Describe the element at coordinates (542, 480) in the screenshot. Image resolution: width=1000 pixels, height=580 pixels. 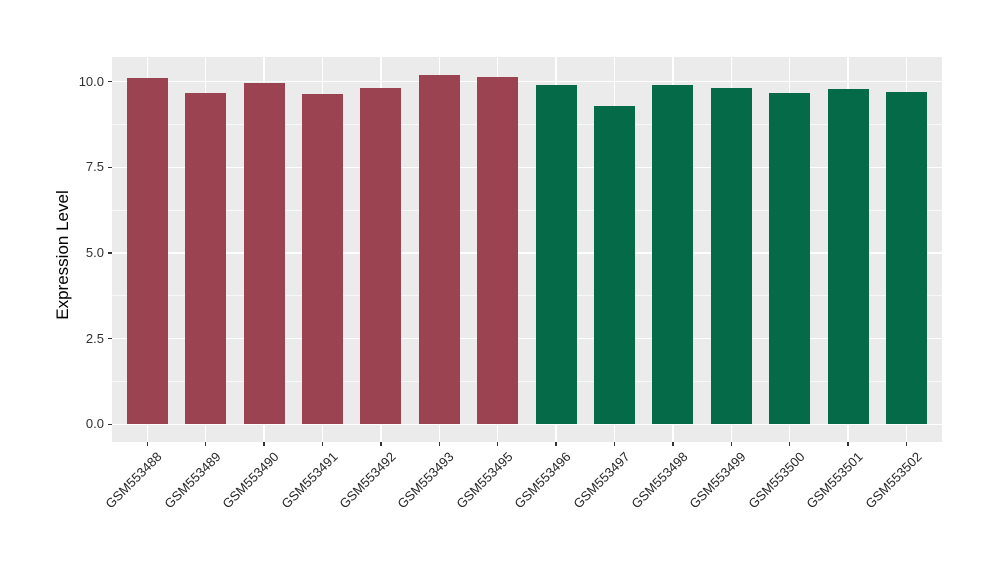
I see `x-tick-label-text: GSM553496` at that location.